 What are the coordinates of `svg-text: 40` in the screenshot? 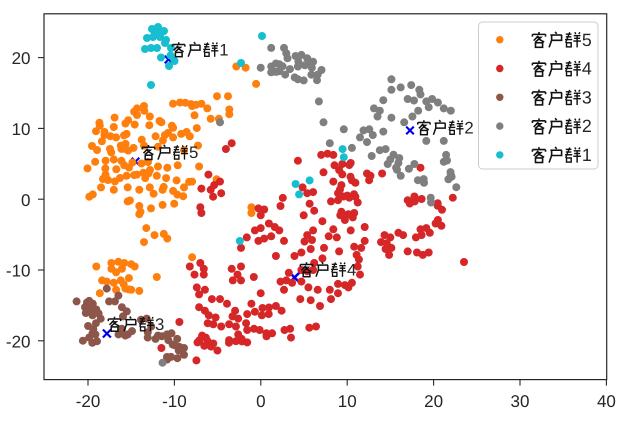 It's located at (606, 401).